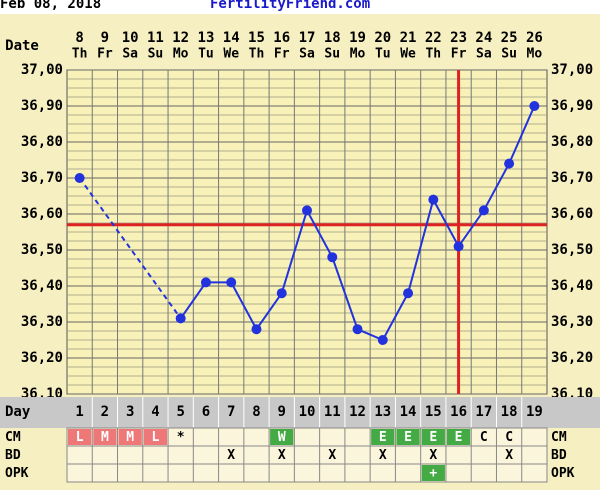 The width and height of the screenshot is (600, 490). What do you see at coordinates (572, 142) in the screenshot?
I see `y-tick-label-right: 36,80` at bounding box center [572, 142].